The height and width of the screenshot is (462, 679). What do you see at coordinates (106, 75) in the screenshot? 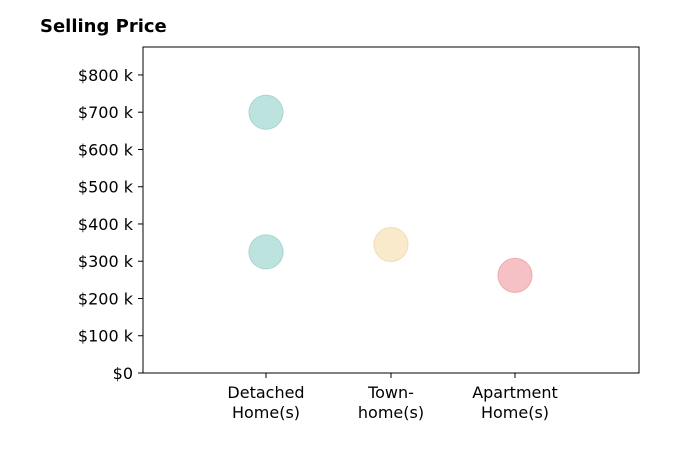
I see `y-tick-label: $800 k` at bounding box center [106, 75].